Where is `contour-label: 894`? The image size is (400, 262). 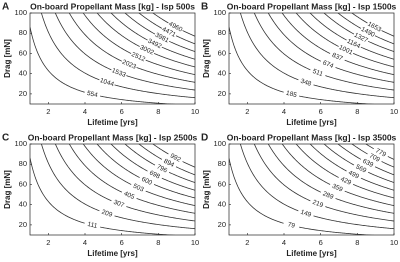 contour-label: 894 is located at coordinates (168, 163).